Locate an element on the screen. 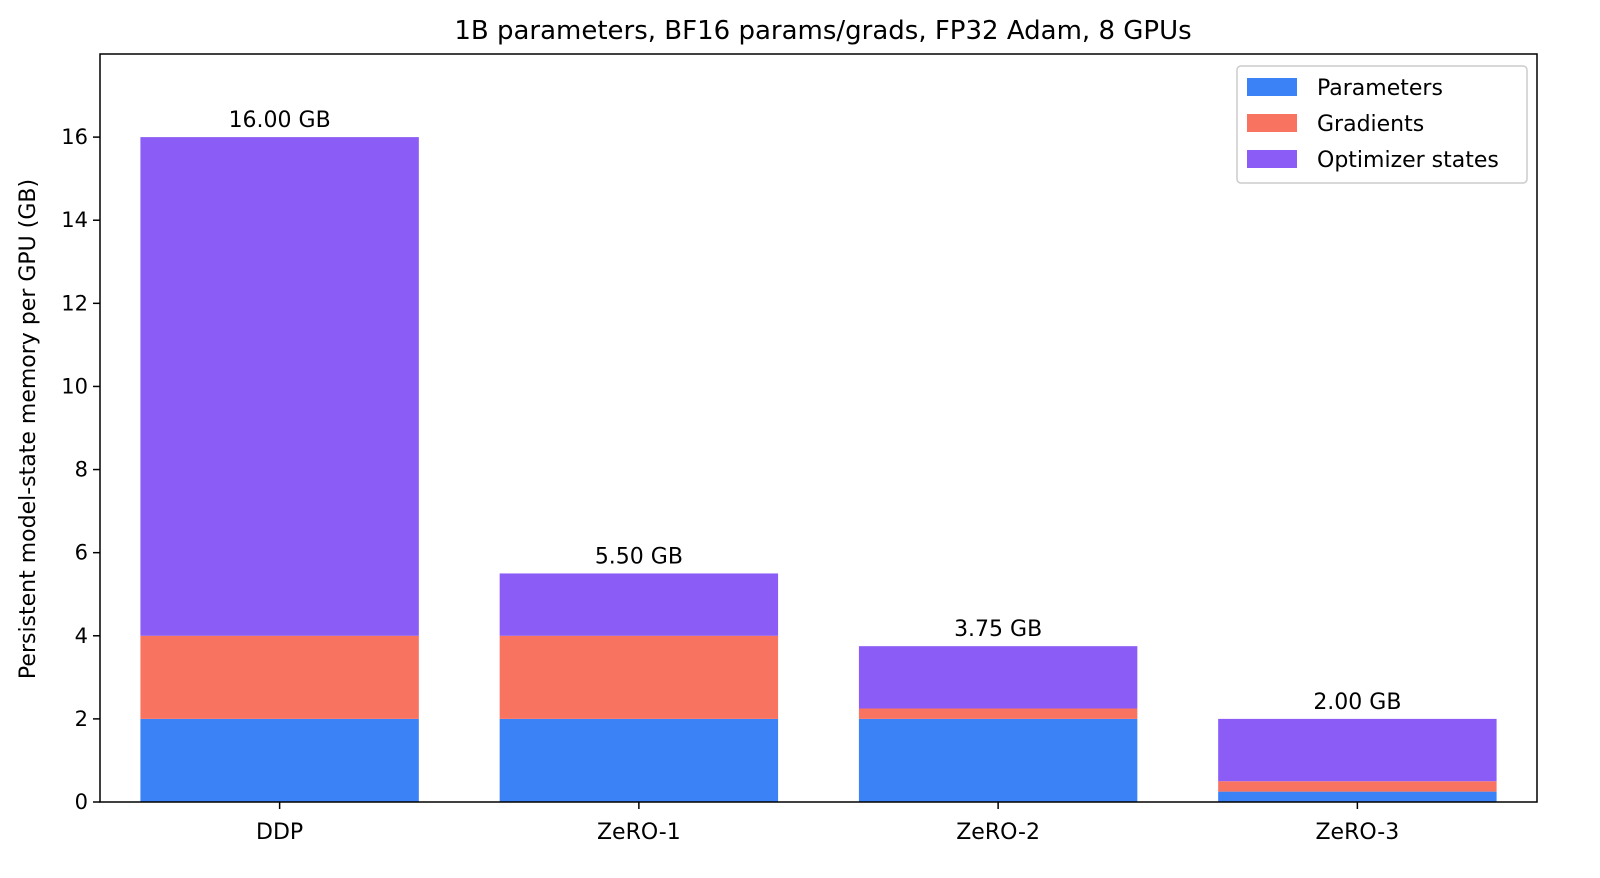 The height and width of the screenshot is (878, 1600). x-tick-label-ddp: DDP is located at coordinates (279, 832).